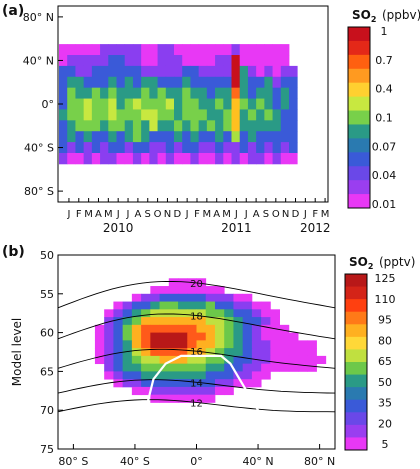  I want to click on y-tick-label: 75, so click(47, 449).